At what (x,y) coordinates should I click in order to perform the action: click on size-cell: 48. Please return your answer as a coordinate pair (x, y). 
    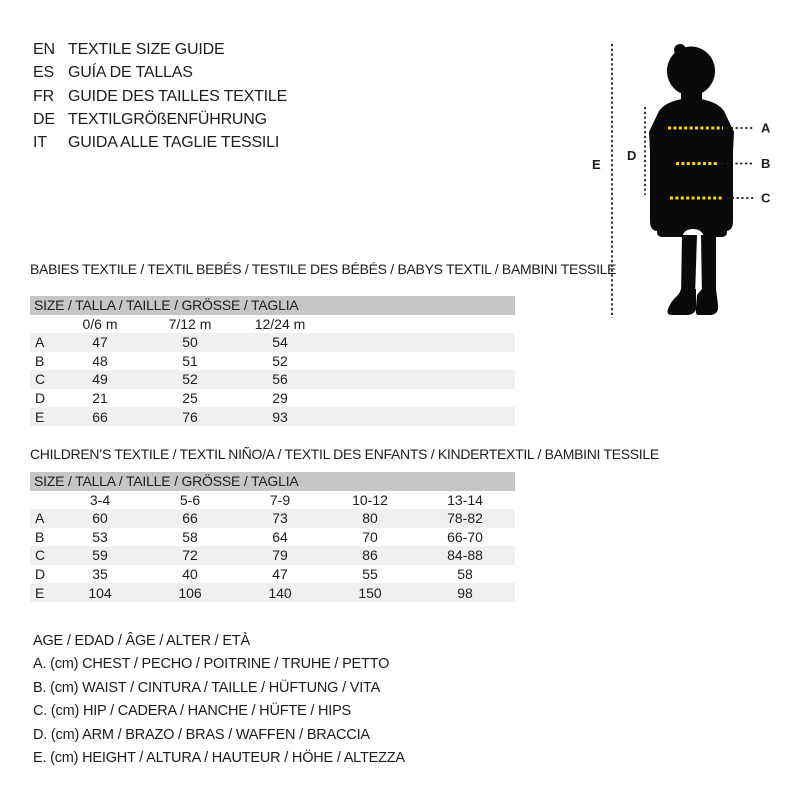
    Looking at the image, I should click on (100, 360).